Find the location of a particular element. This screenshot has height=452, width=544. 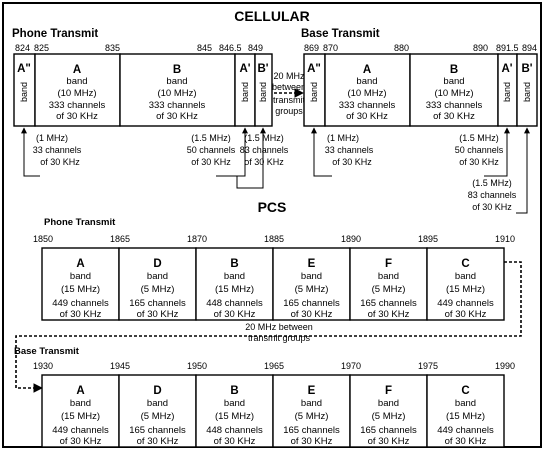

pcs-base-block-c is located at coordinates (465, 411).